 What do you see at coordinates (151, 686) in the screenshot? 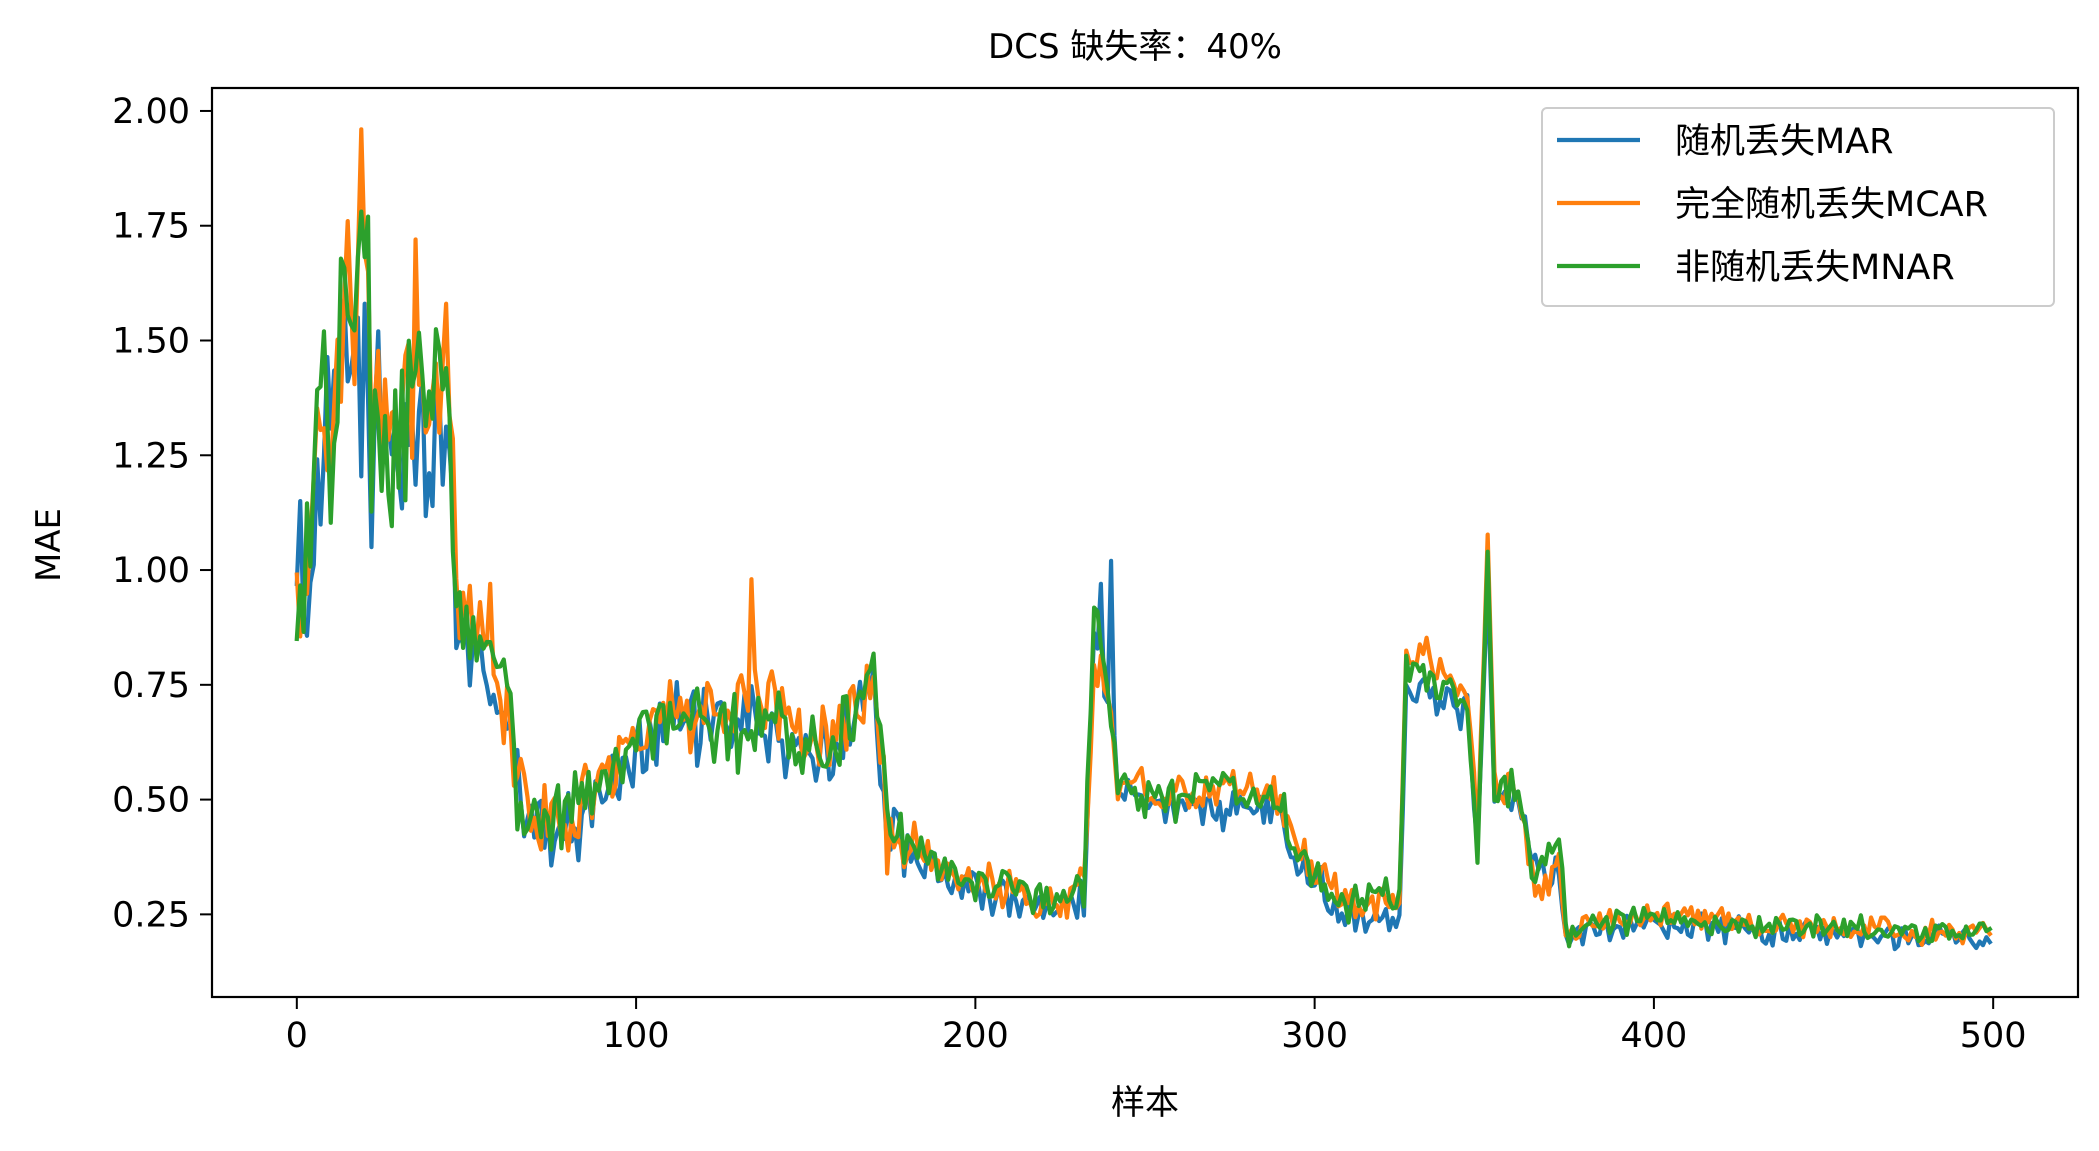
I see `y-tick-label: 0.75` at bounding box center [151, 686].